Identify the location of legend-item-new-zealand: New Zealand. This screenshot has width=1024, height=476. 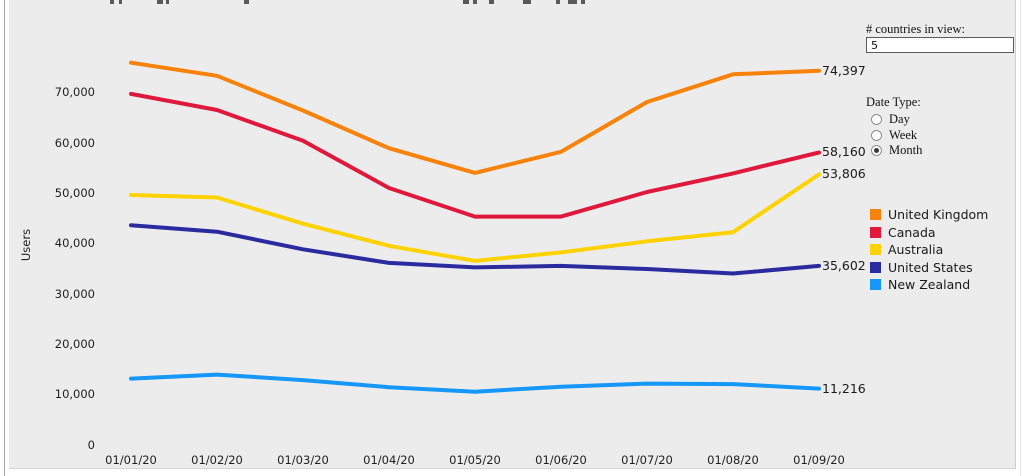
(929, 285).